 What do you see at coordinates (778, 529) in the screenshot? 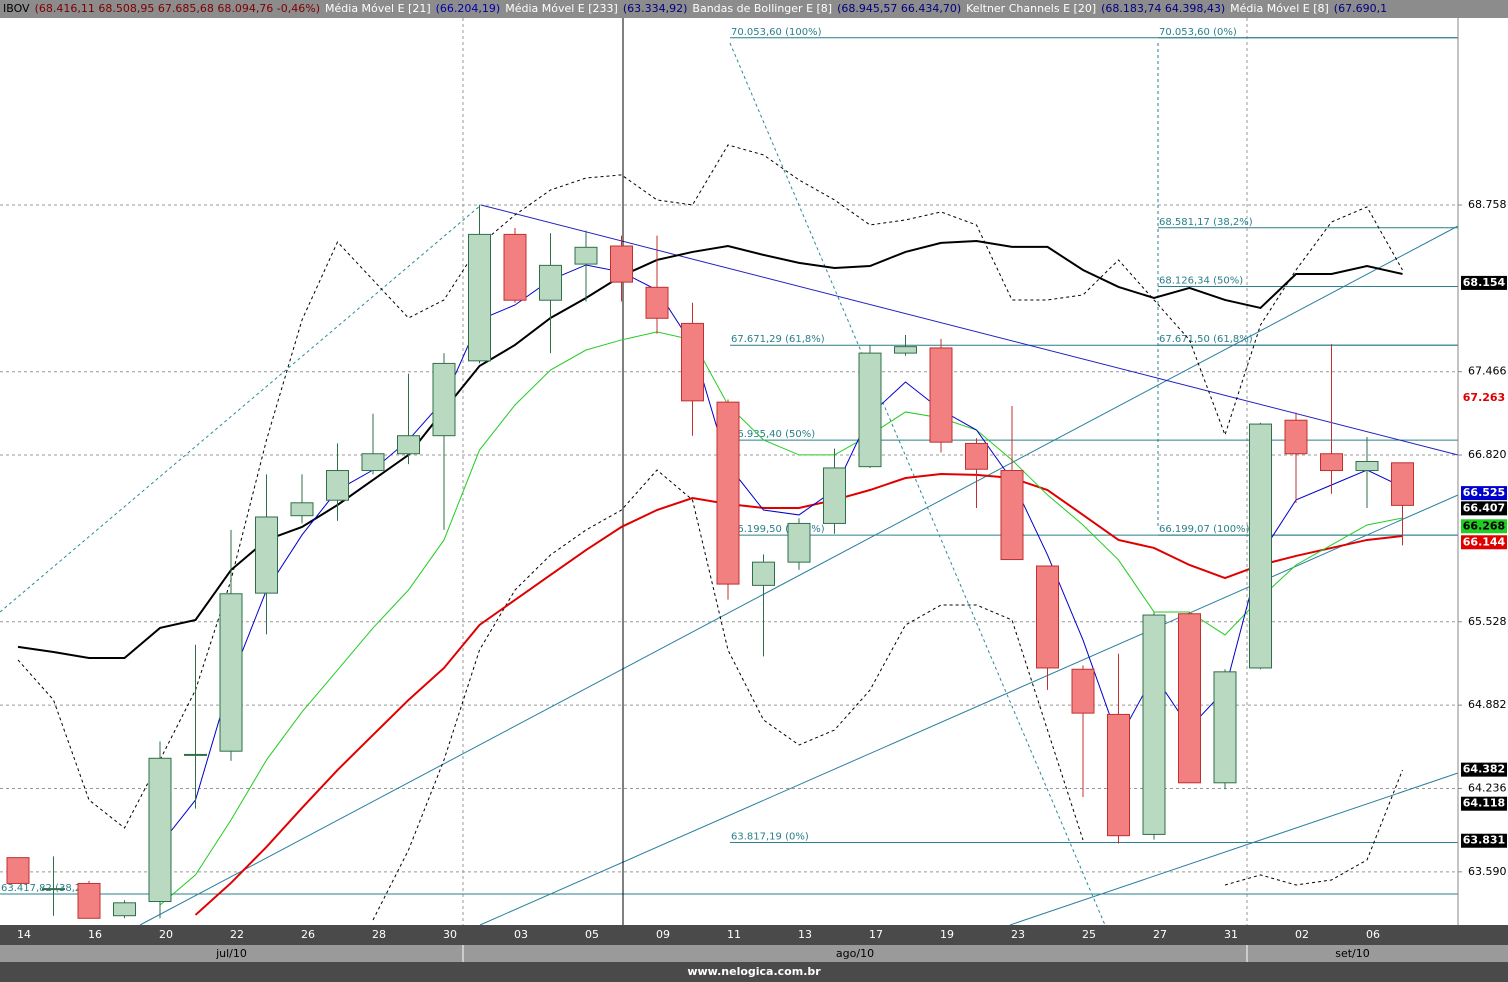
I see `fib-label: 66.199,50 (38,2%)` at bounding box center [778, 529].